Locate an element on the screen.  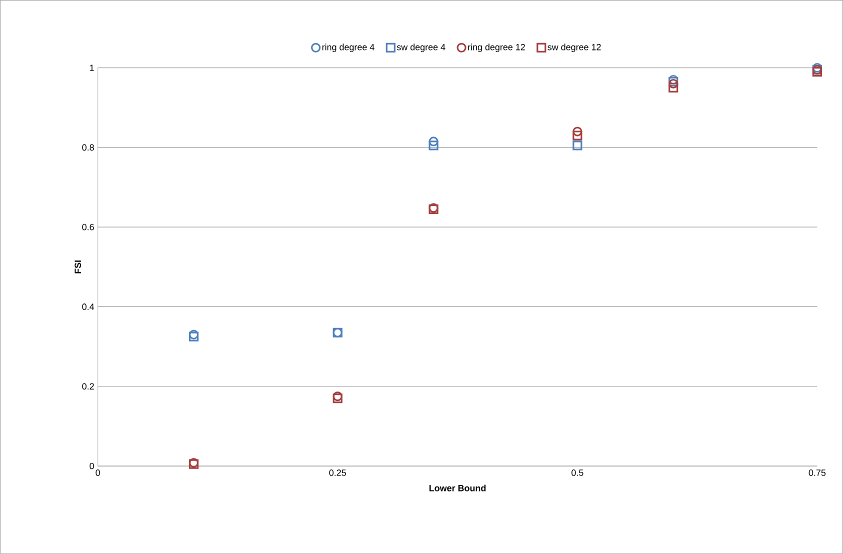
y-tick-label: 0 is located at coordinates (92, 466).